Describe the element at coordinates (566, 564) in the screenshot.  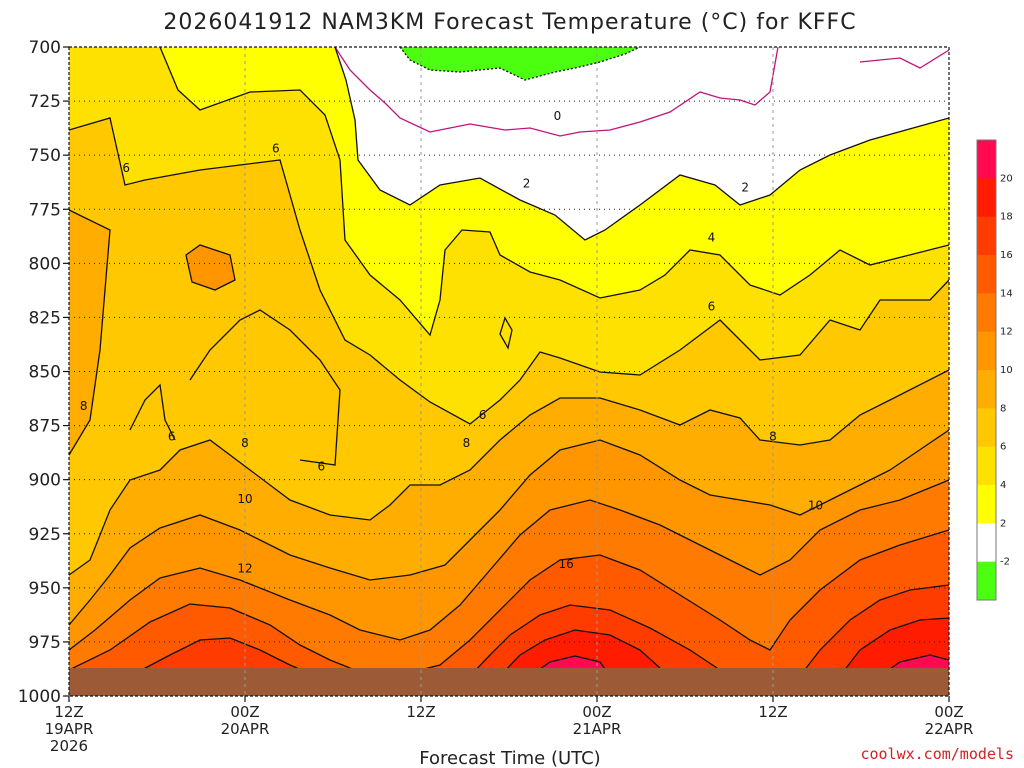
I see `contour-label: 16` at that location.